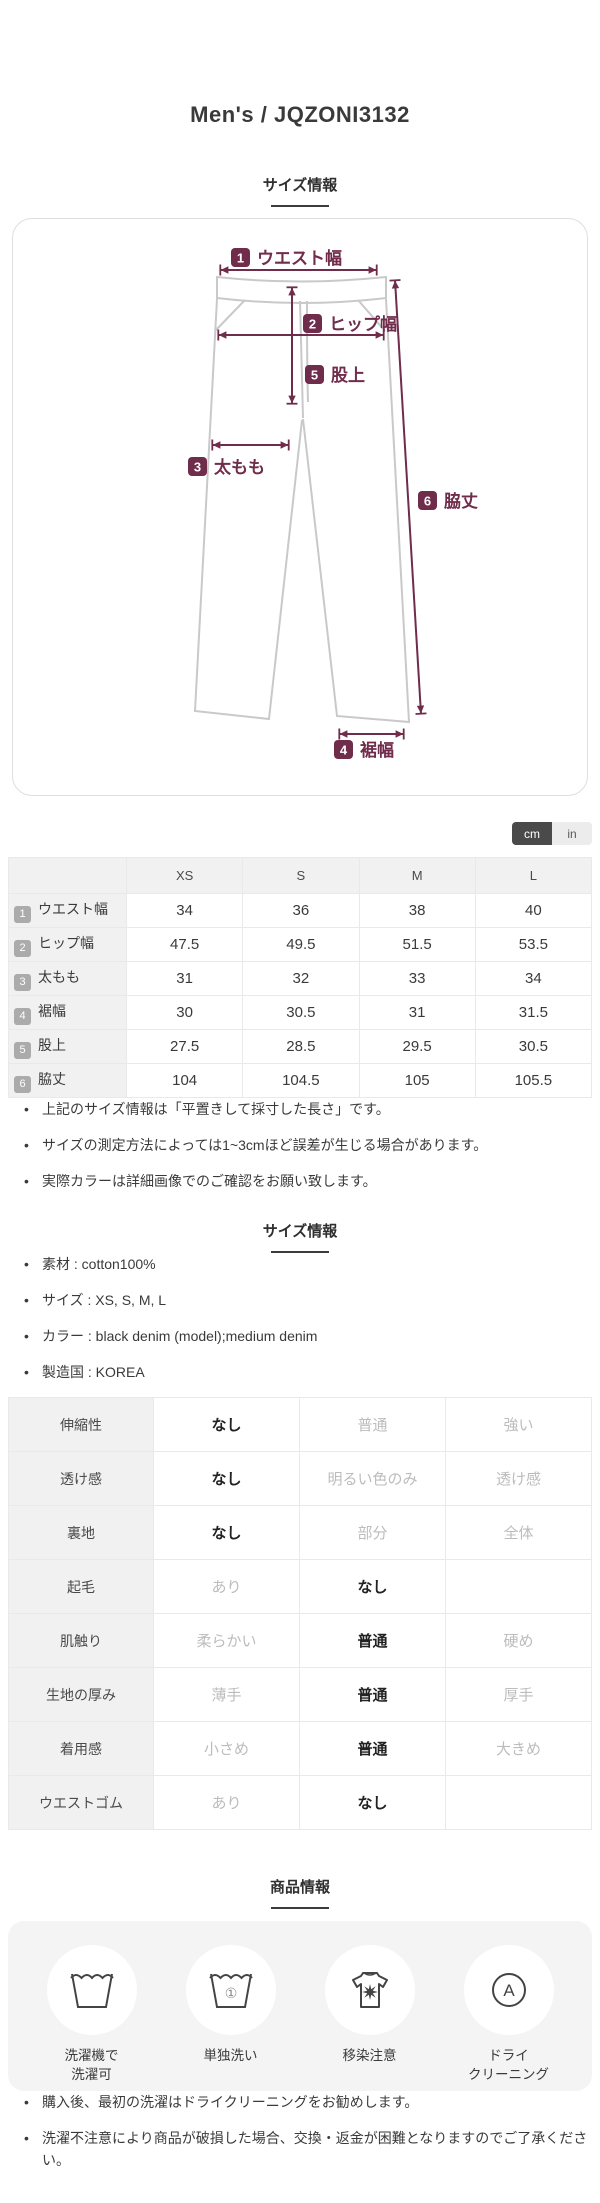 Image resolution: width=600 pixels, height=2203 pixels. What do you see at coordinates (417, 978) in the screenshot?
I see `cell-value: 33` at bounding box center [417, 978].